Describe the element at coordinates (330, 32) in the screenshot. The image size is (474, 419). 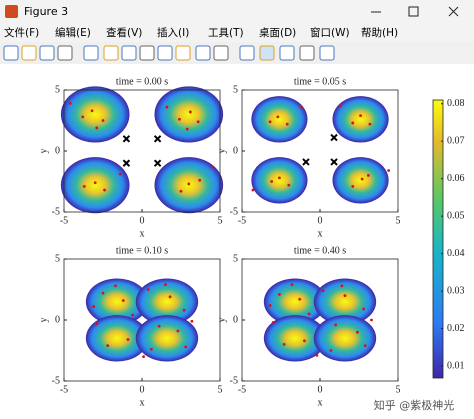
I see `menu-item: 窗口(W)` at that location.